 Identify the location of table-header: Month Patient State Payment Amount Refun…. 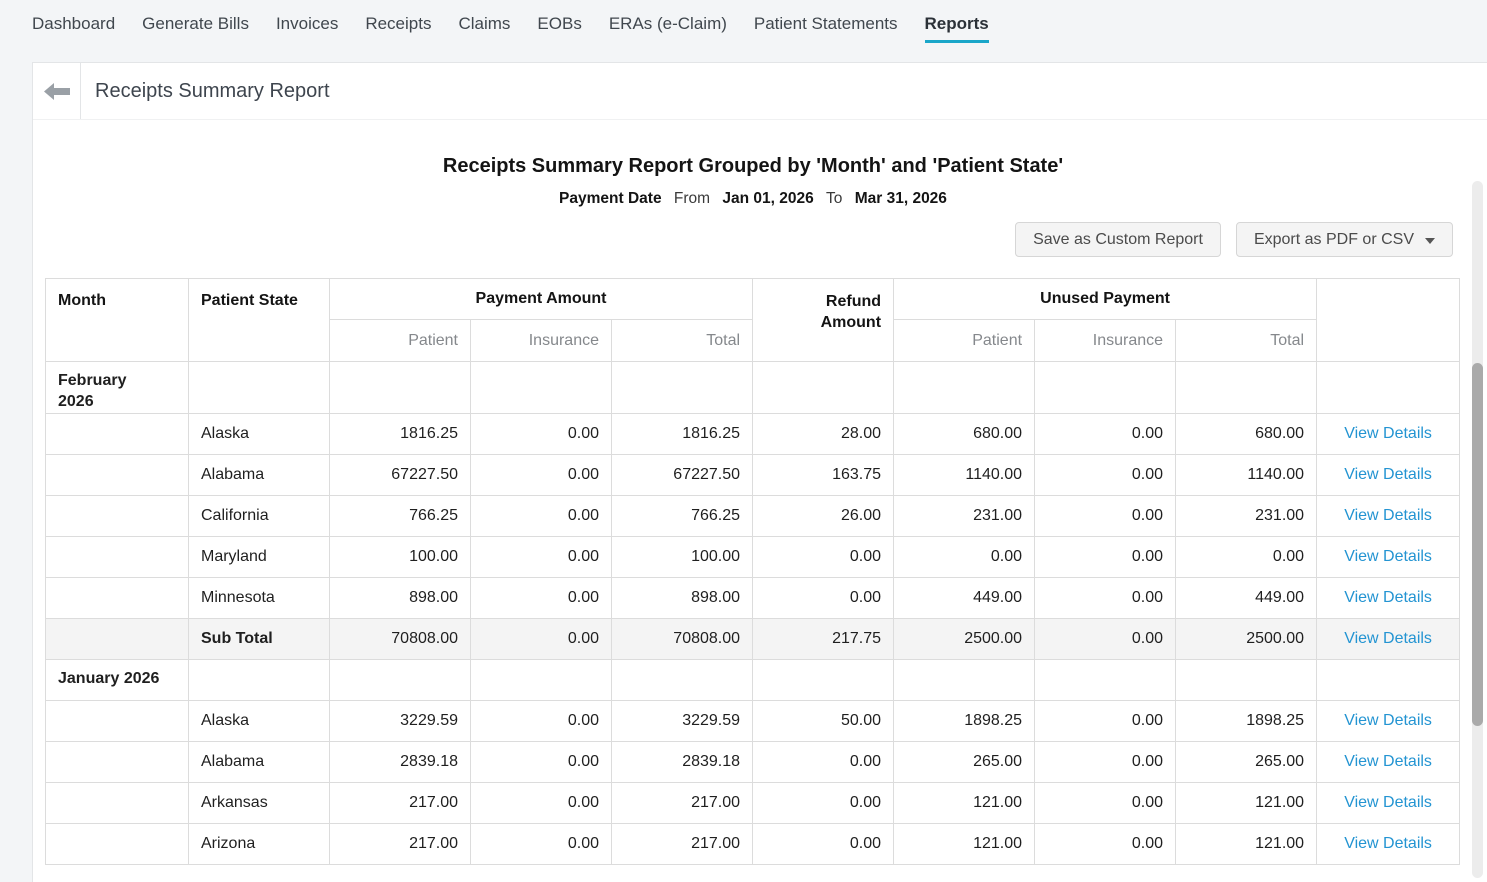
(753, 320).